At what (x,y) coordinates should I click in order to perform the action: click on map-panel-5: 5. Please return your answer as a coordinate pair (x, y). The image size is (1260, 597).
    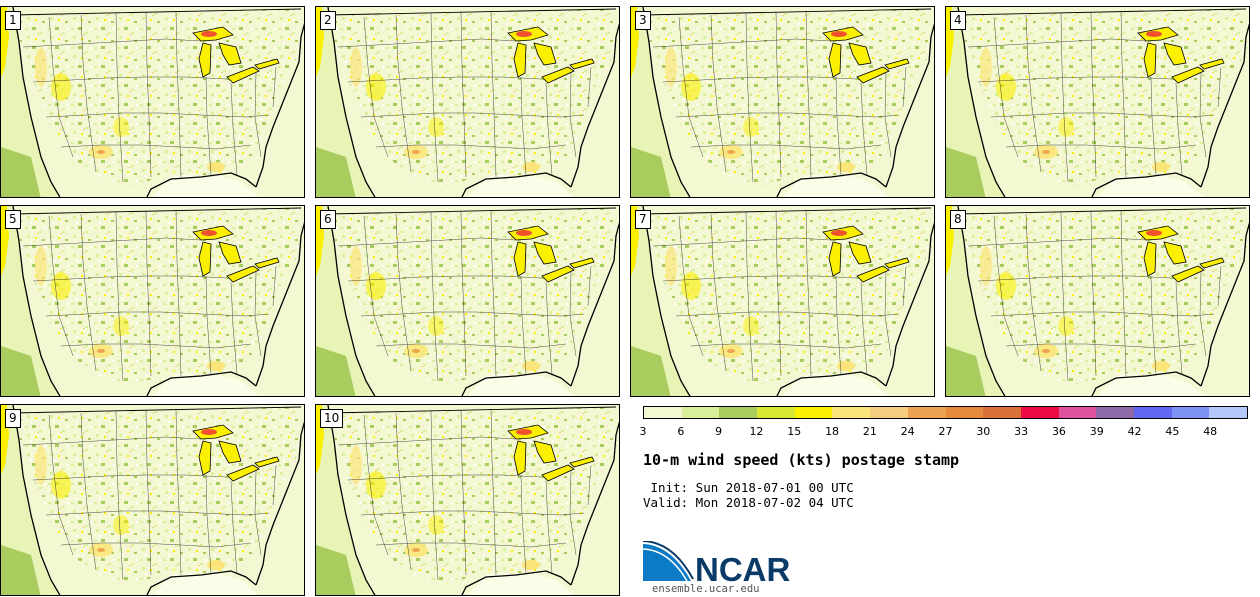
    Looking at the image, I should click on (152, 301).